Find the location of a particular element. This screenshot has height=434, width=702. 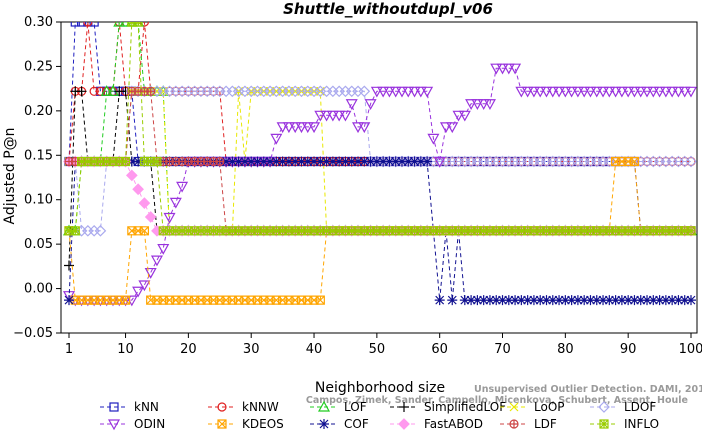

legend-item: kNN is located at coordinates (129, 407).